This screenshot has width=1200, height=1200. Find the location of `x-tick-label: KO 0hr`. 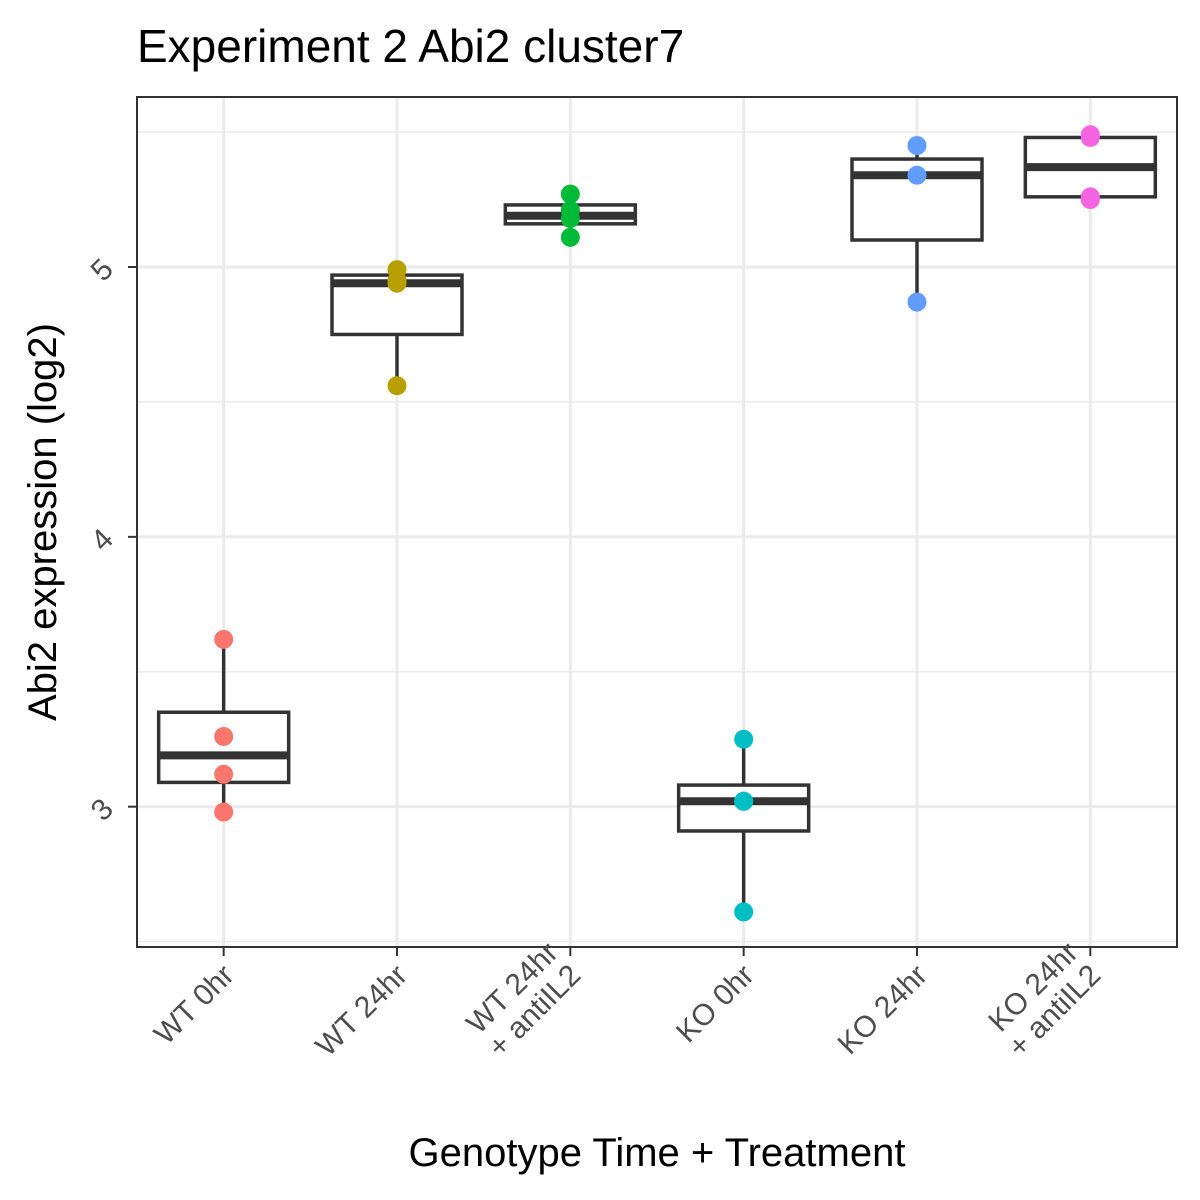

x-tick-label: KO 0hr is located at coordinates (715, 1004).